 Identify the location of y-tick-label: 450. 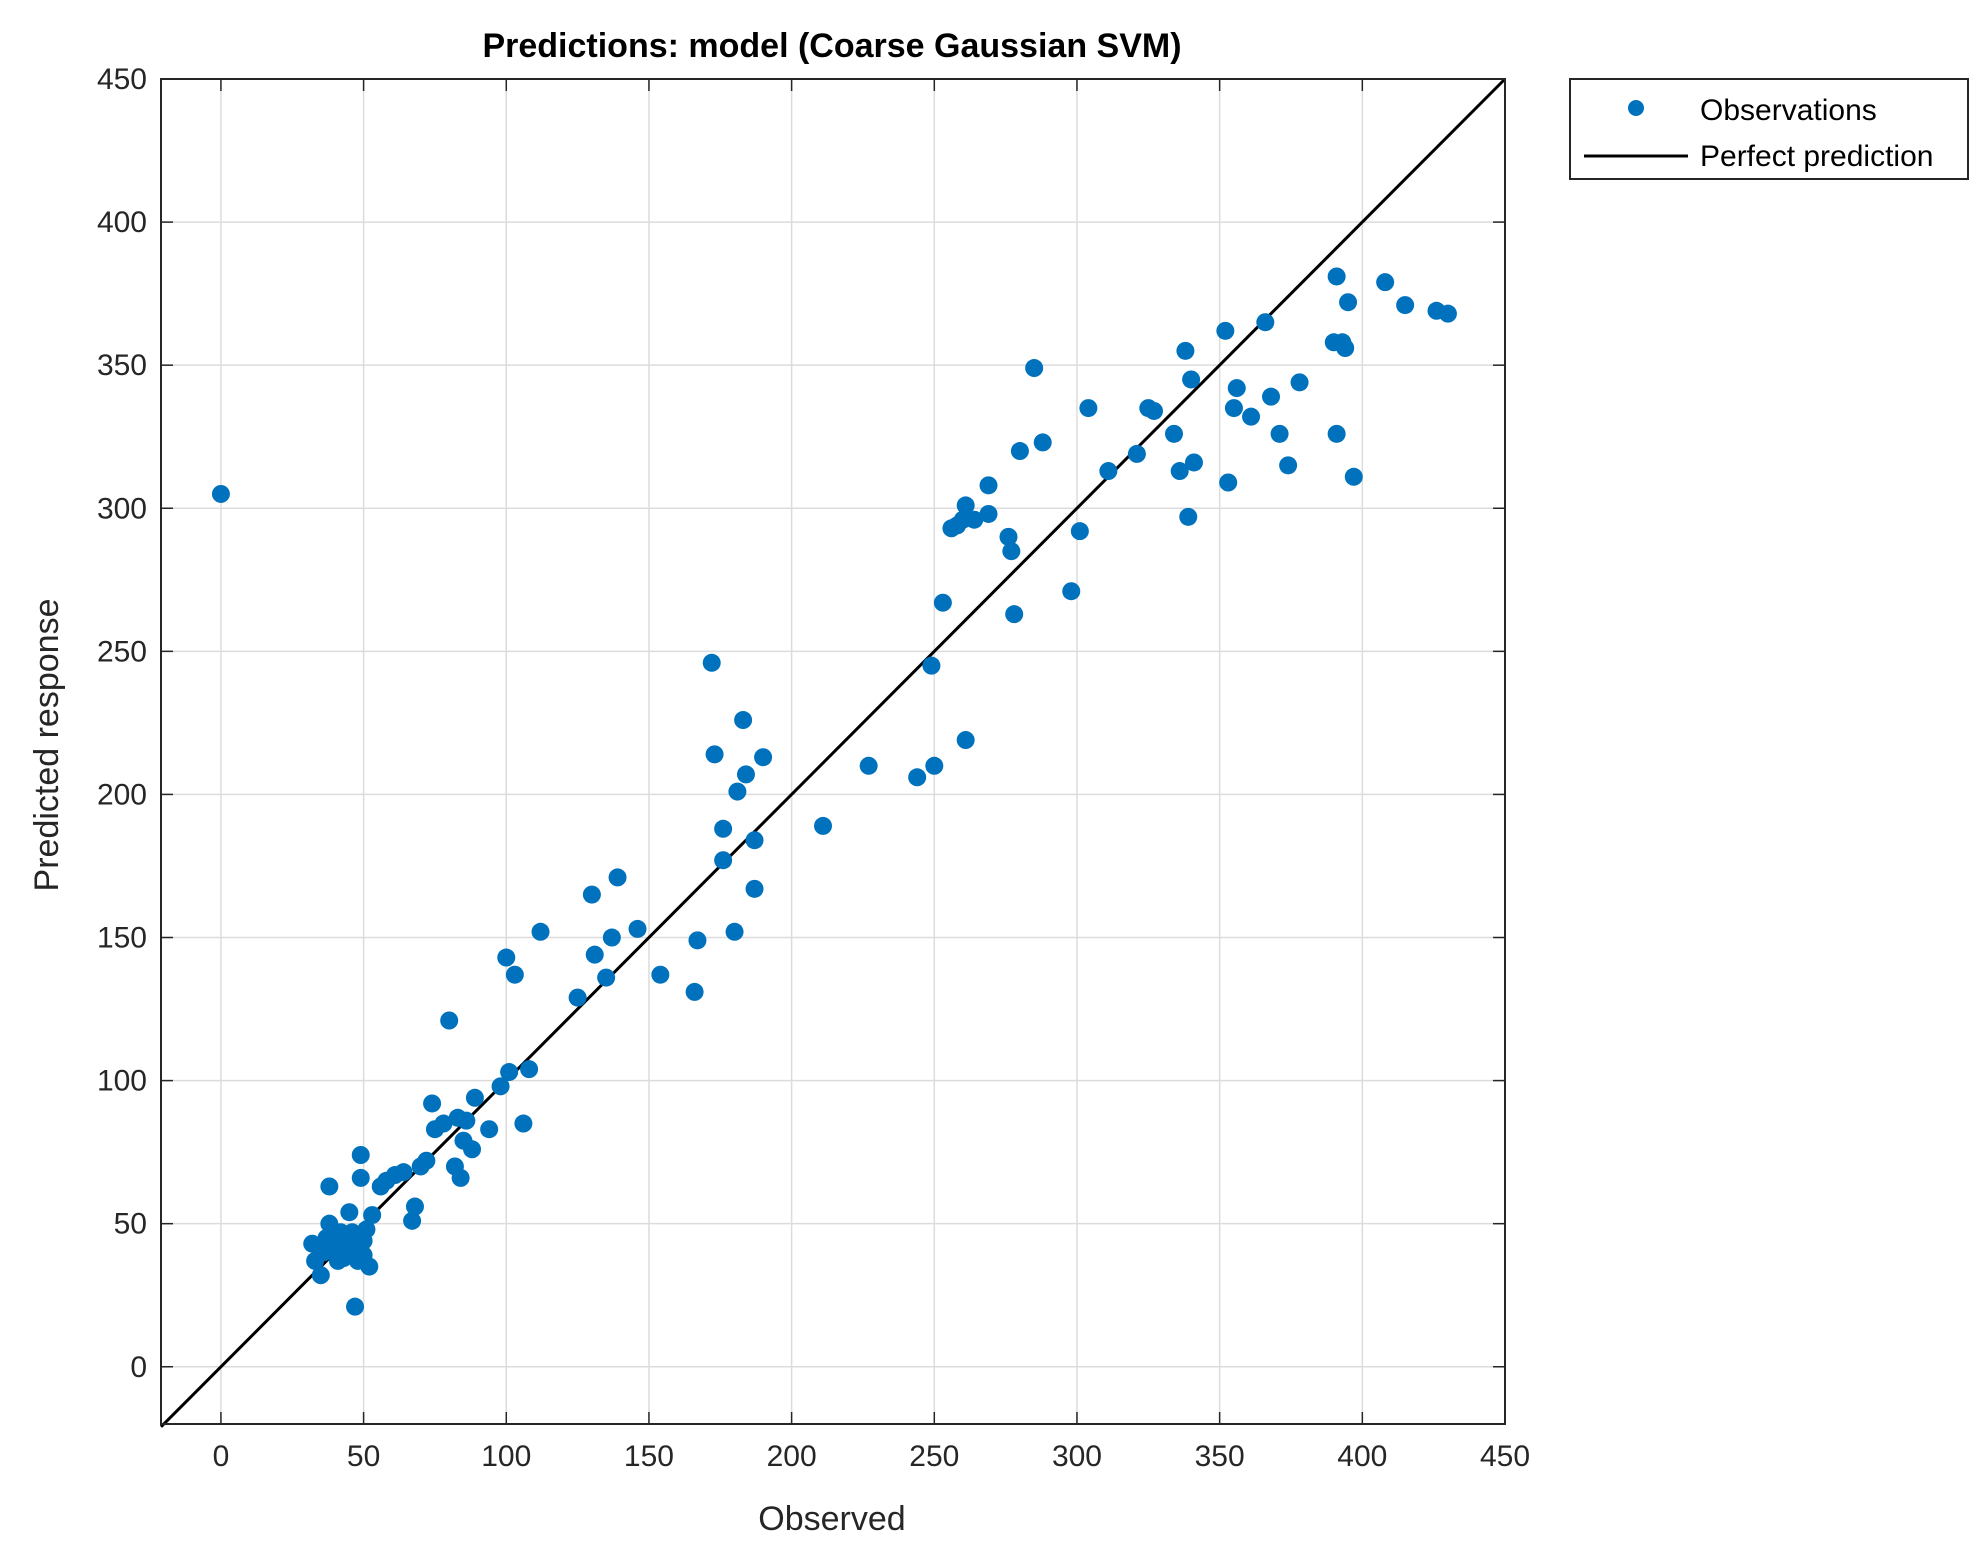
(122, 79).